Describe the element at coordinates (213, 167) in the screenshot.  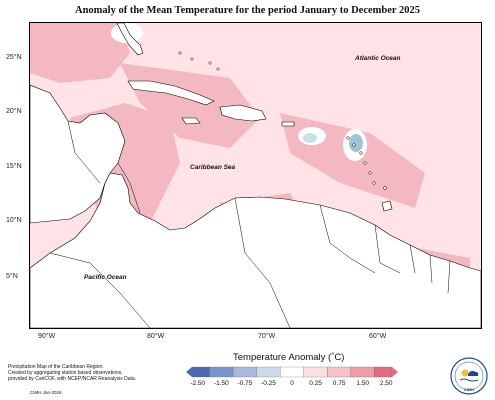
I see `caribbean-sea-label: Caribbean Sea` at that location.